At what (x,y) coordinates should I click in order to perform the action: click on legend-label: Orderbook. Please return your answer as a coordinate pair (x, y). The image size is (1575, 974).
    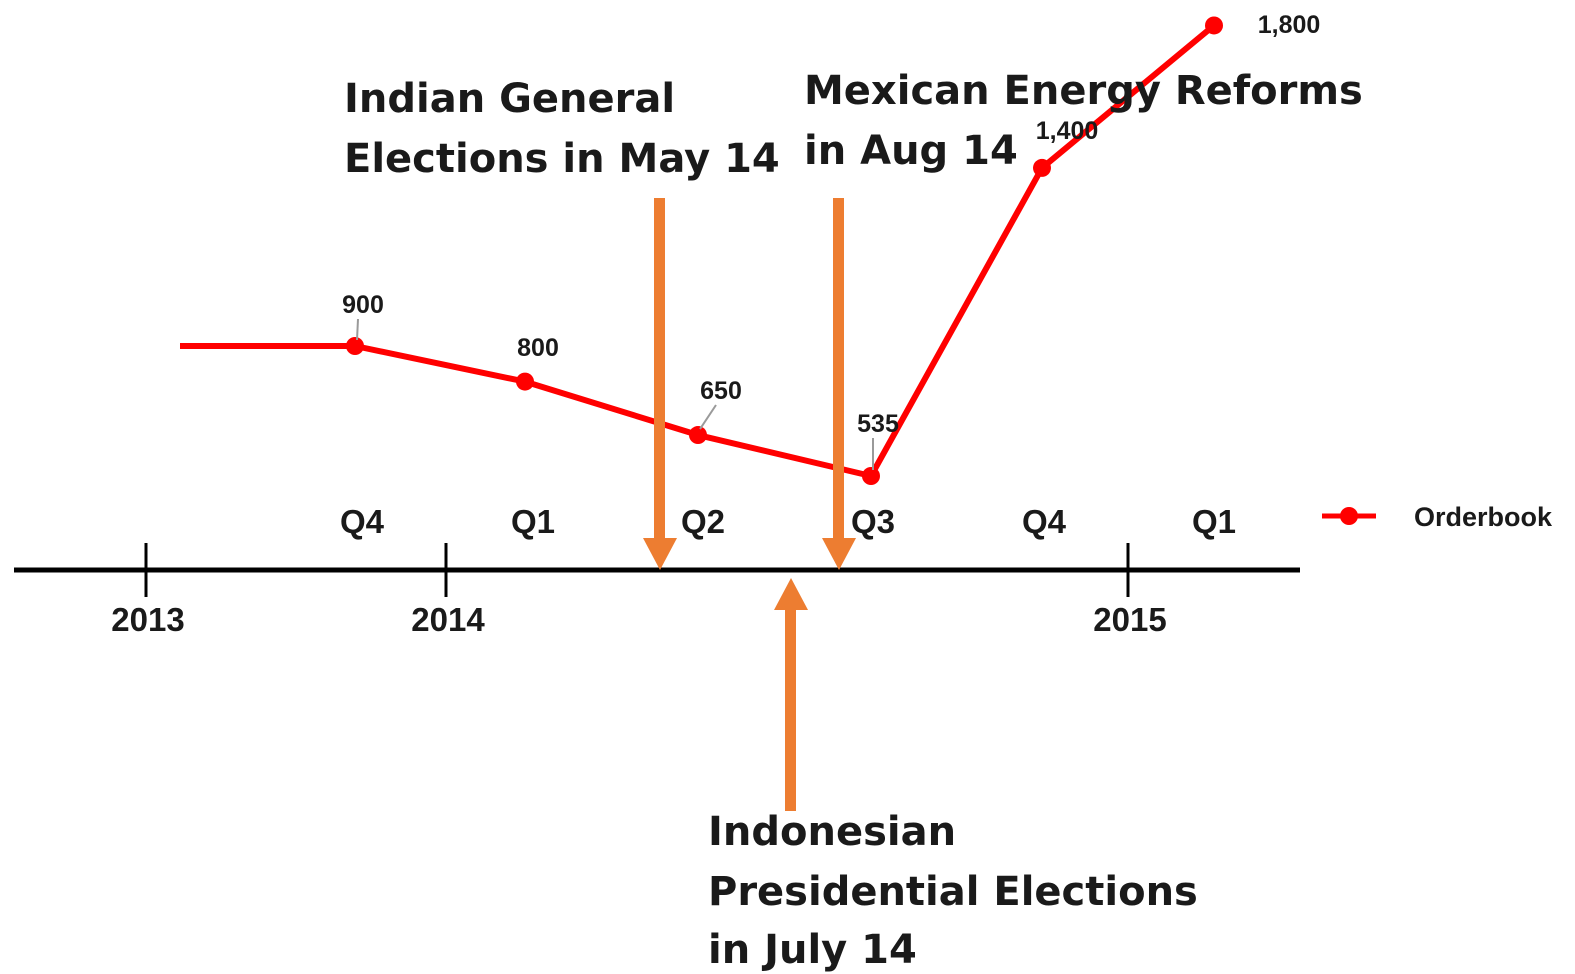
    Looking at the image, I should click on (1483, 517).